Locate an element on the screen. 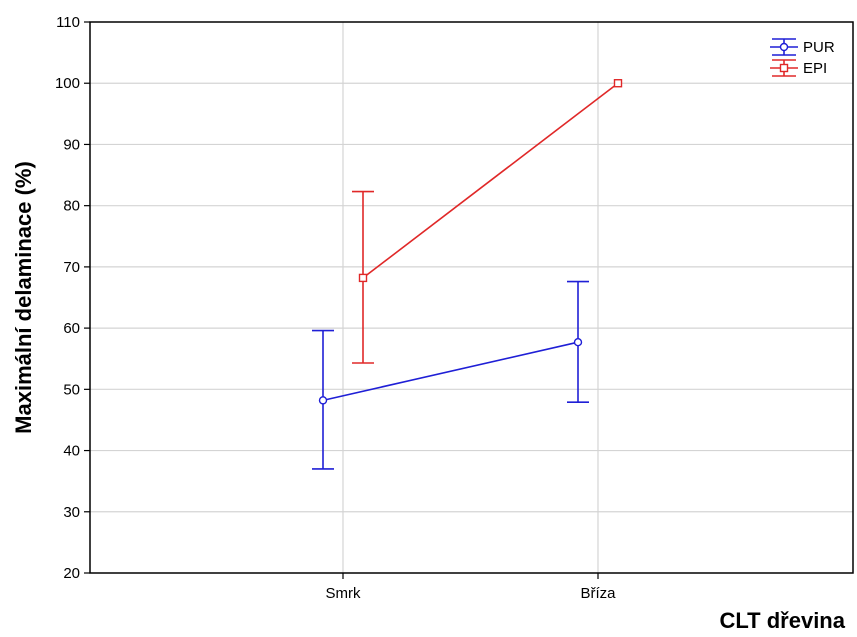  x-axis-label: CLT dřevina is located at coordinates (782, 620).